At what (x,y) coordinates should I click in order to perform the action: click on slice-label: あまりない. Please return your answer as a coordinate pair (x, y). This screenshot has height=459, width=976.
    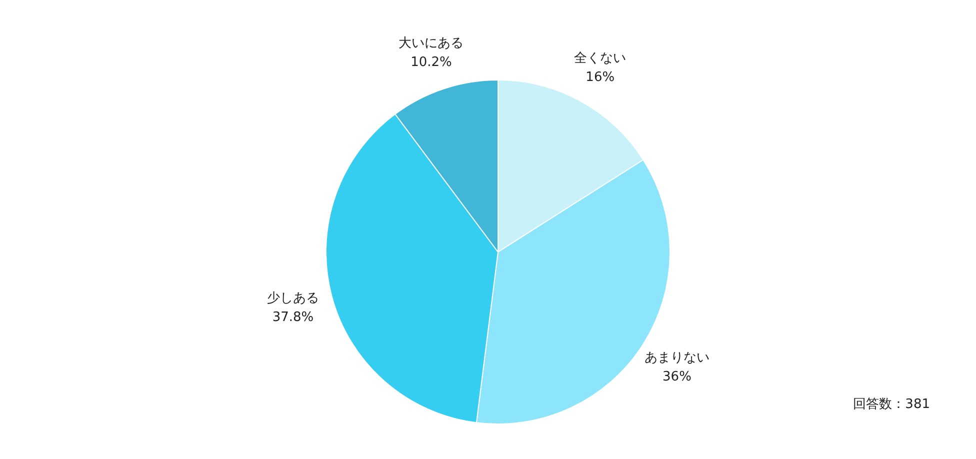
    Looking at the image, I should click on (677, 358).